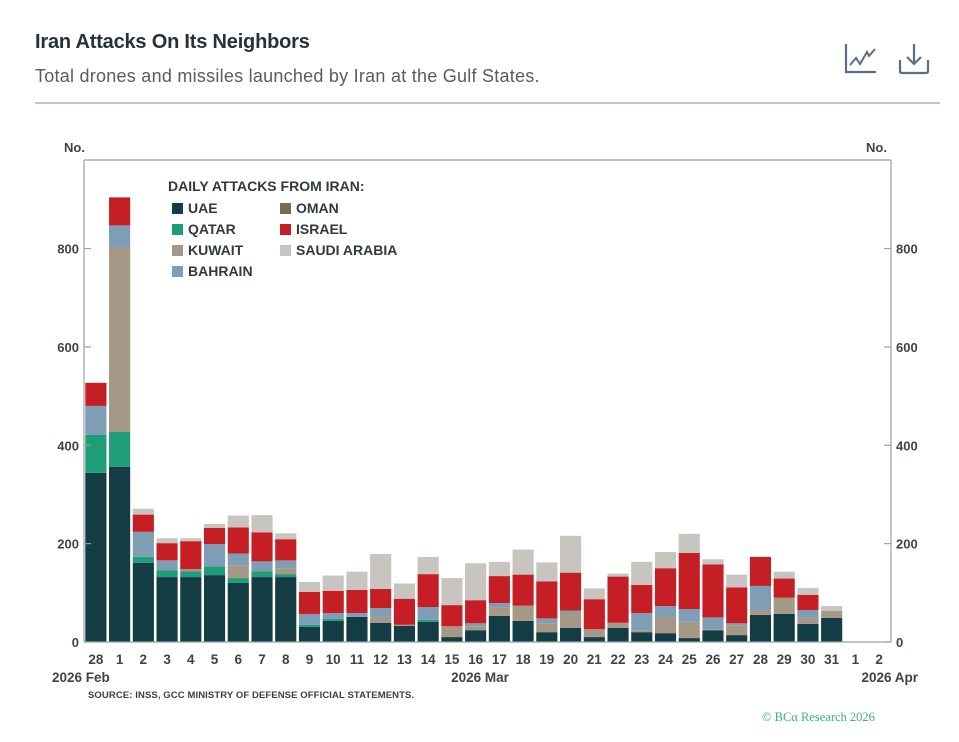 The width and height of the screenshot is (959, 742). What do you see at coordinates (761, 659) in the screenshot?
I see `x-tick-label: 28` at bounding box center [761, 659].